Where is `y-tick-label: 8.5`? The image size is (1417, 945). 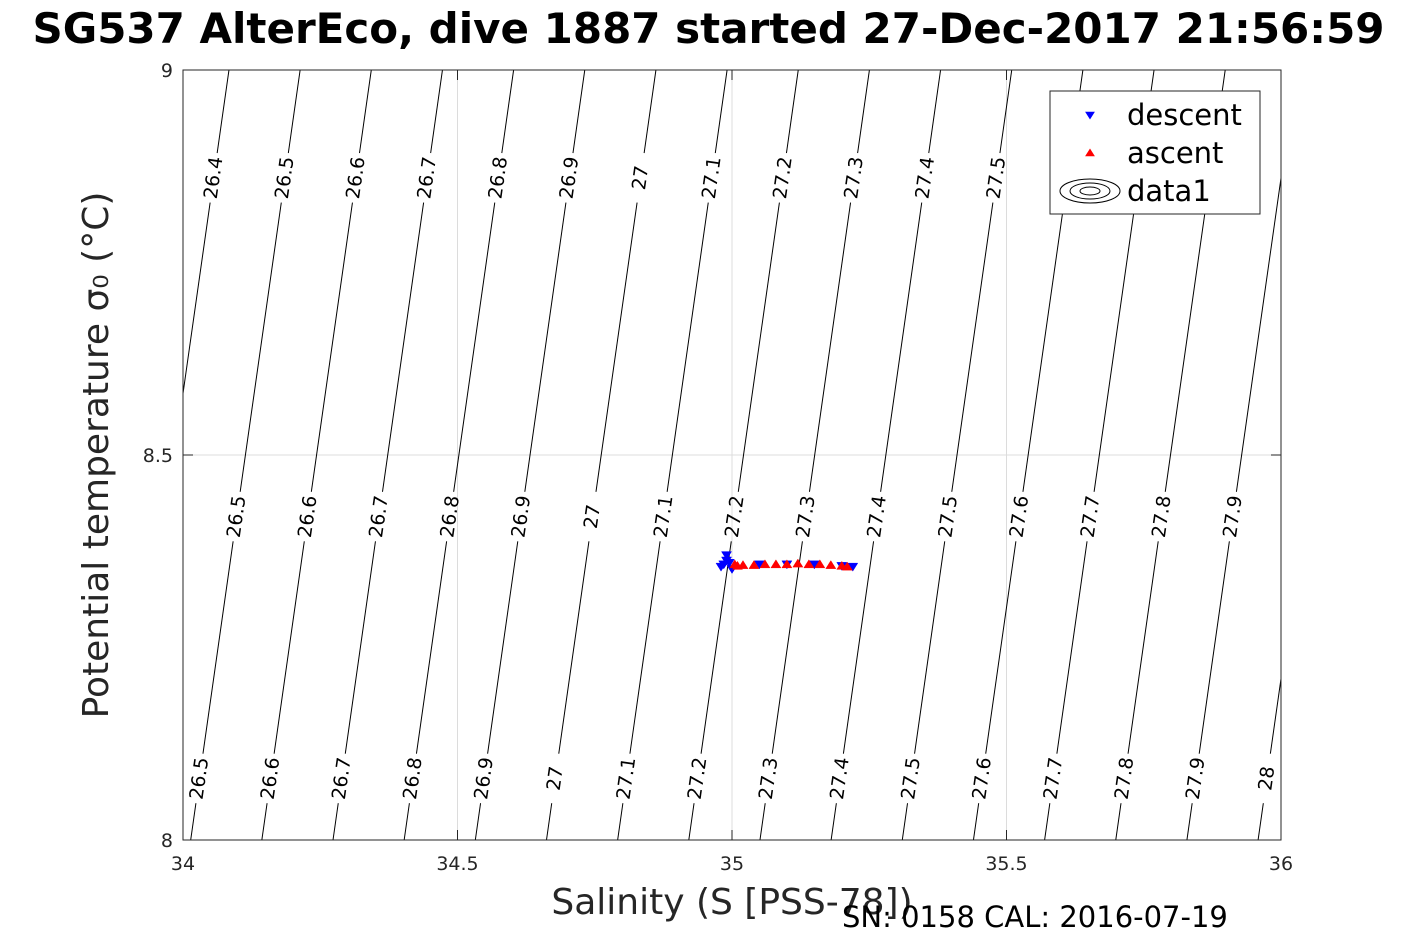 y-tick-label: 8.5 is located at coordinates (158, 456).